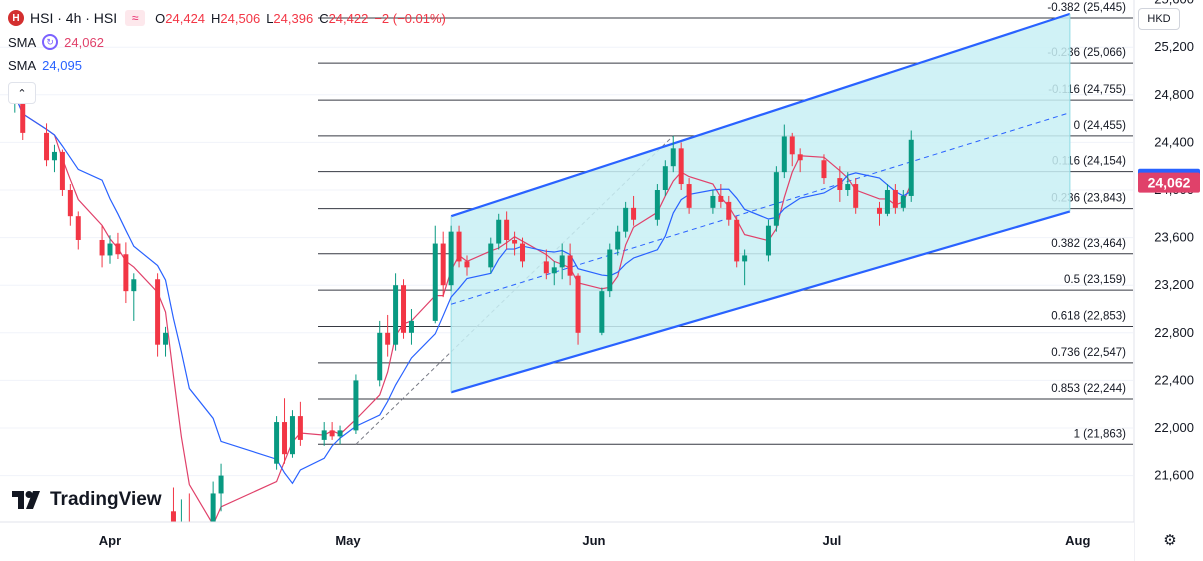 The width and height of the screenshot is (1203, 561). What do you see at coordinates (1170, 540) in the screenshot?
I see `settings-gear-icon: ⚙` at bounding box center [1170, 540].